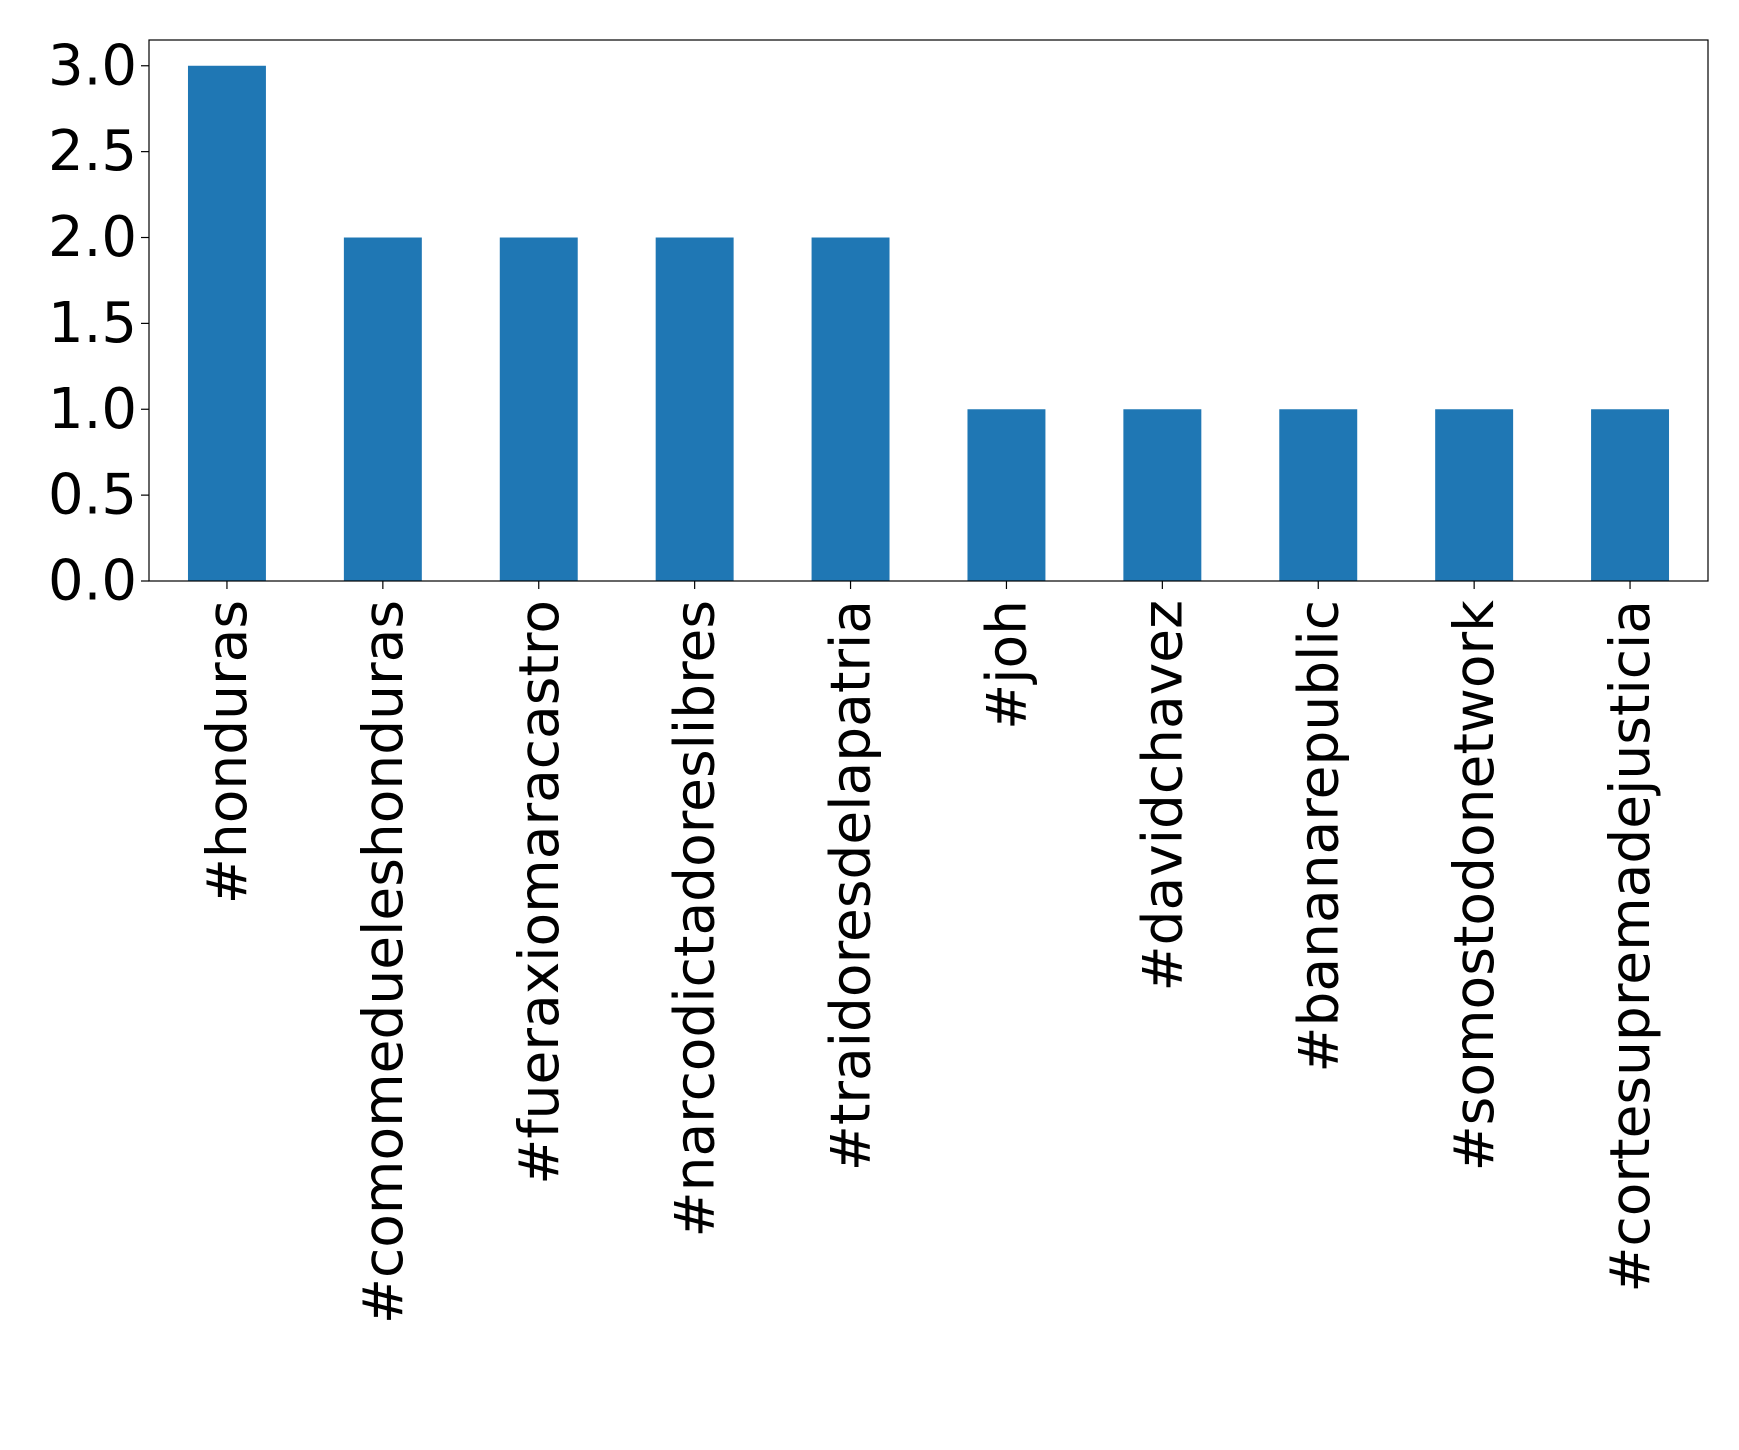  Describe the element at coordinates (1630, 946) in the screenshot. I see `x-tick-label: #cortesupremadejusticia` at that location.